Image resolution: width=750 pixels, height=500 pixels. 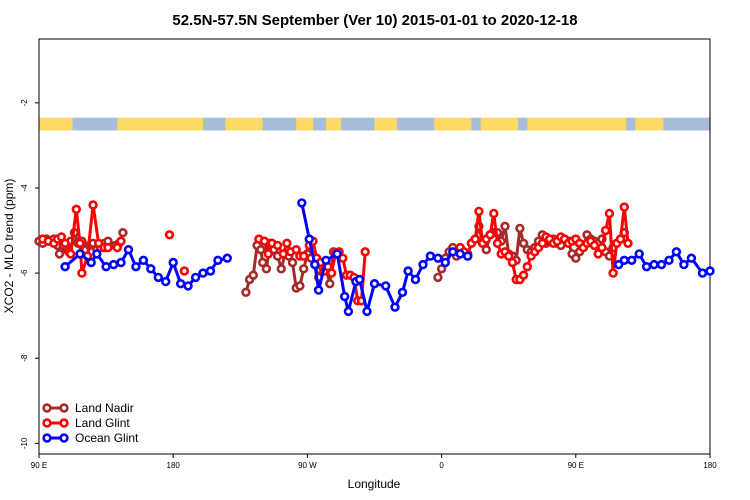 What do you see at coordinates (24, 358) in the screenshot?
I see `y-tick-label: -8` at bounding box center [24, 358].